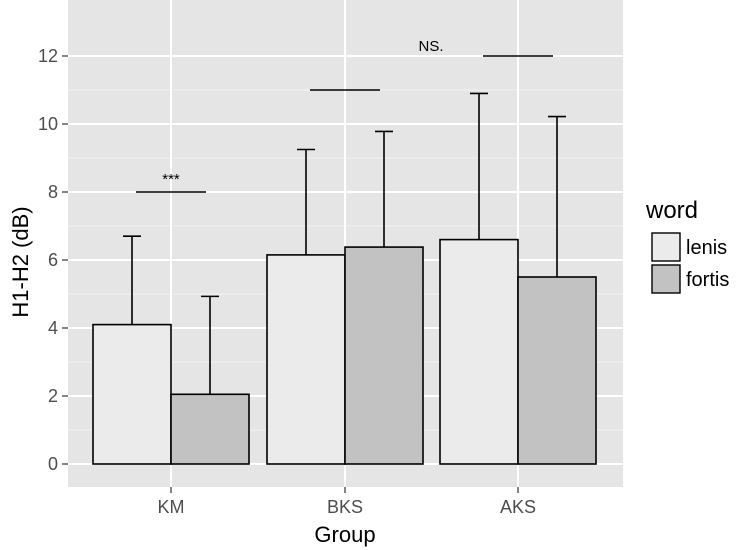  Describe the element at coordinates (210, 429) in the screenshot. I see `bar-fortis-KM` at that location.